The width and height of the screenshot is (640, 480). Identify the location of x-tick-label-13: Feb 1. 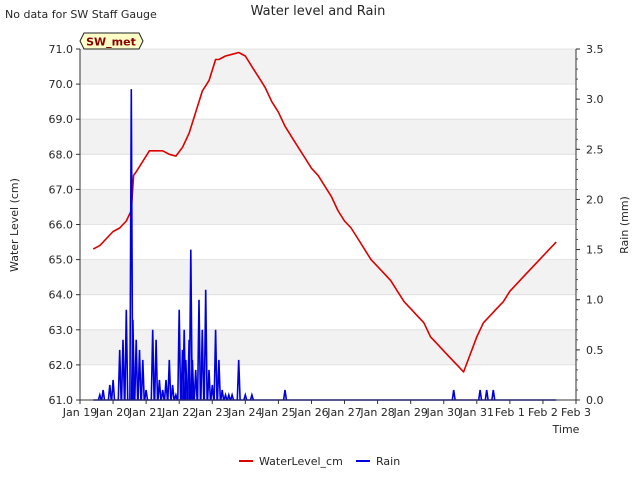
(510, 412).